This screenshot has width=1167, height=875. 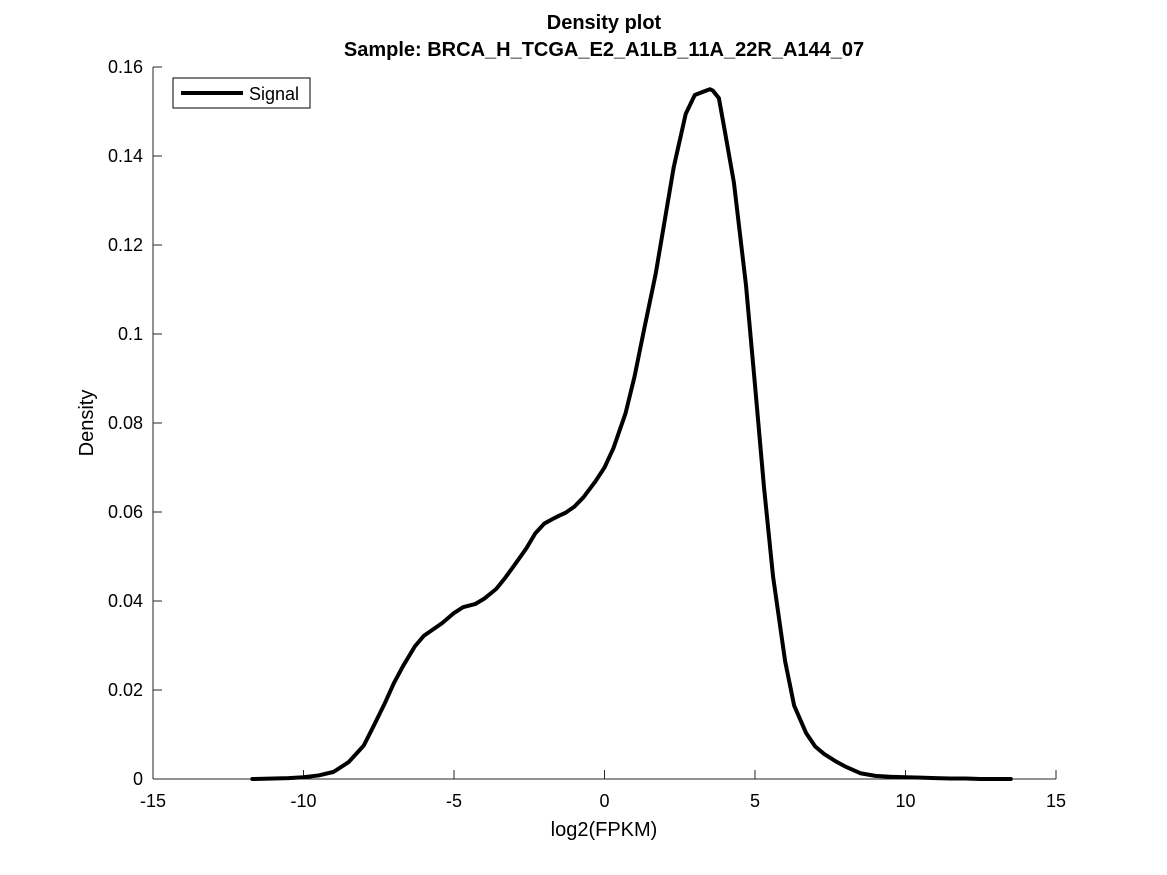 What do you see at coordinates (125, 690) in the screenshot?
I see `y-tick-label: 0.02` at bounding box center [125, 690].